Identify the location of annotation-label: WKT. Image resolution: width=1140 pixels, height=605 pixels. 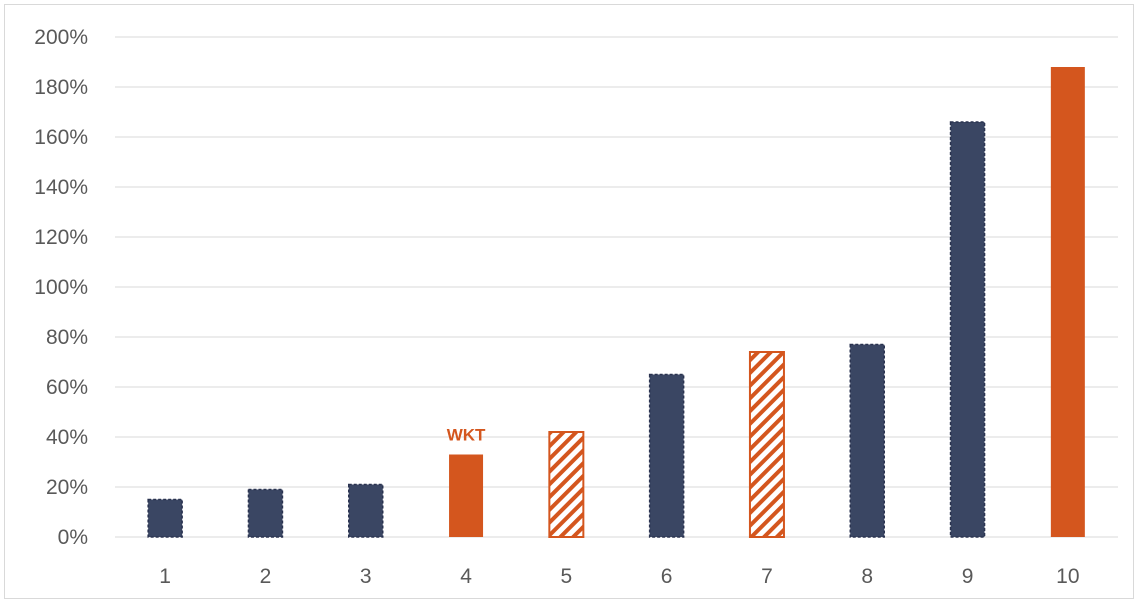
(466, 435).